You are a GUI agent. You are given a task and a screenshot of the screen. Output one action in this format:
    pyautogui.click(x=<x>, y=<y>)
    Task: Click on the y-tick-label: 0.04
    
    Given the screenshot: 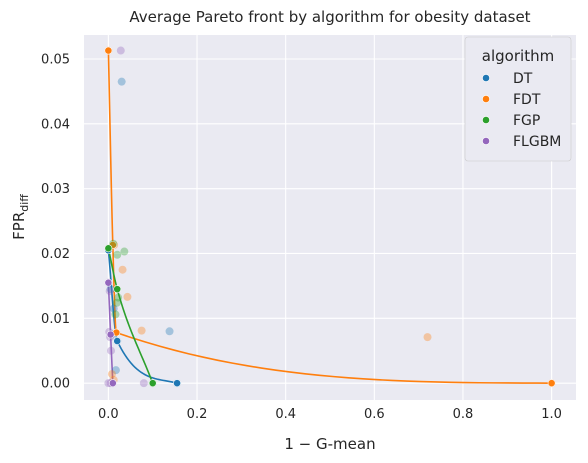 What is the action you would take?
    pyautogui.click(x=55, y=124)
    